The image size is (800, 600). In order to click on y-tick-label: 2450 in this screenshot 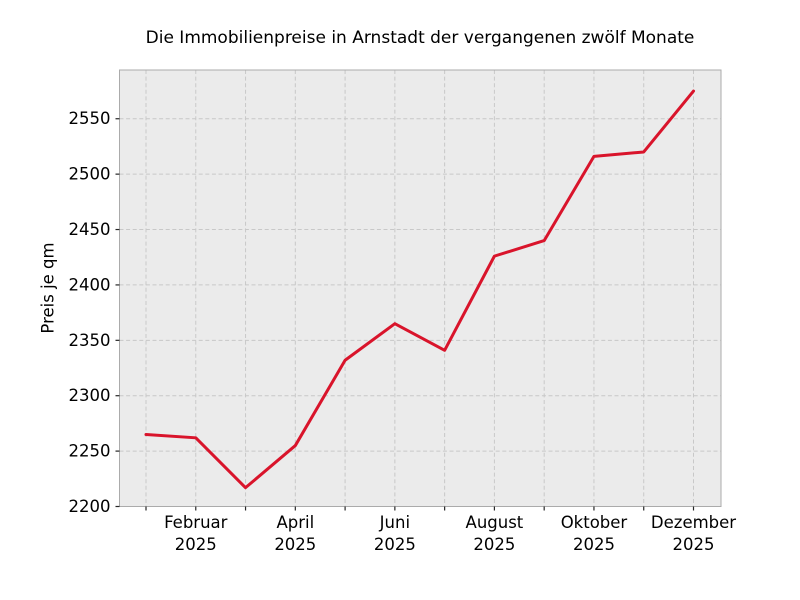, I will do `click(90, 229)`.